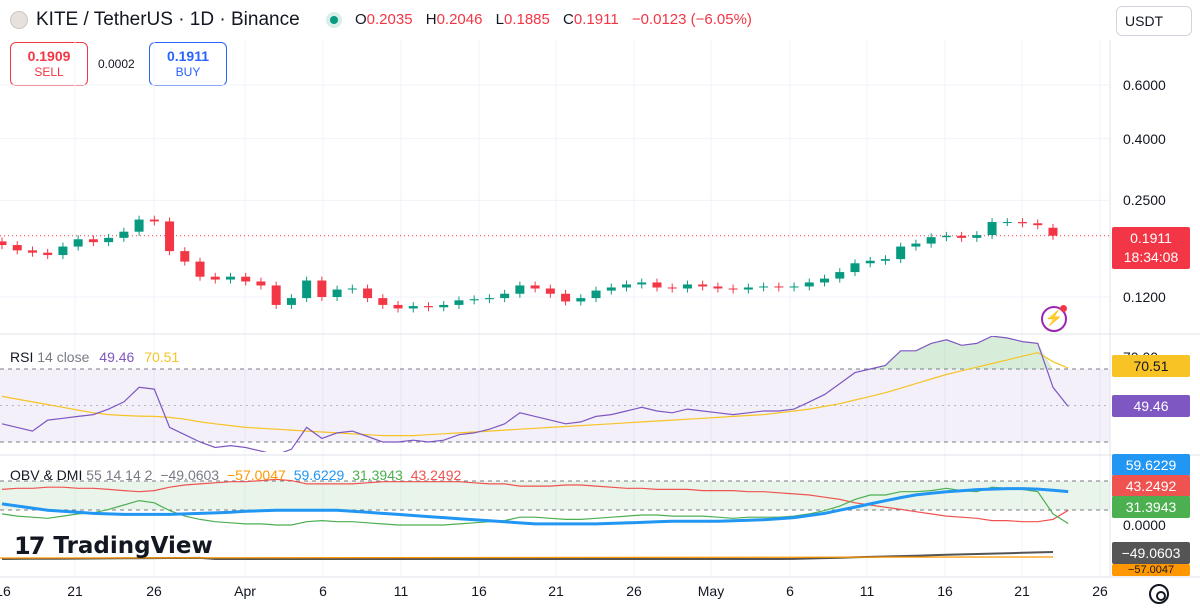 The height and width of the screenshot is (614, 1200). I want to click on tradingview-logo: 17 TradingView, so click(113, 546).